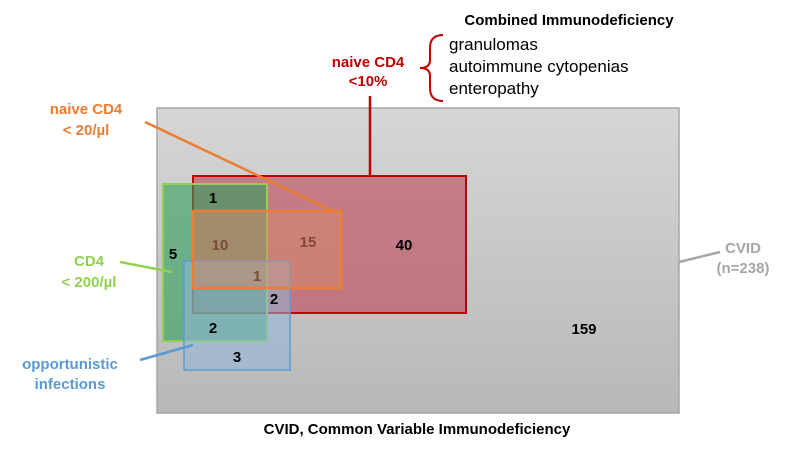  I want to click on count-naive-pct-only: 40, so click(404, 245).